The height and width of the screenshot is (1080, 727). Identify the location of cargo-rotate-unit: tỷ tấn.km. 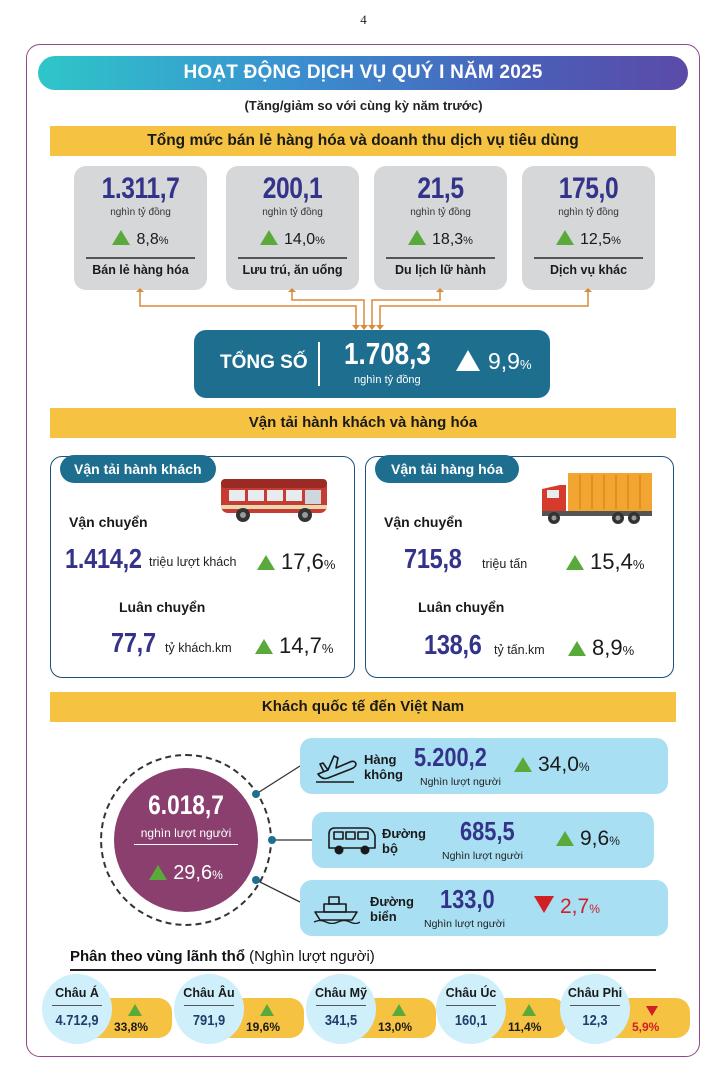
(519, 650).